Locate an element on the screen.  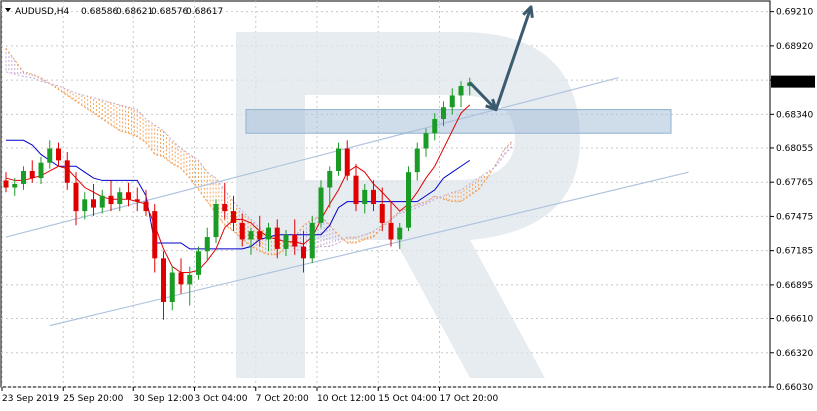
y-tick-label: 0.68920 is located at coordinates (794, 47).